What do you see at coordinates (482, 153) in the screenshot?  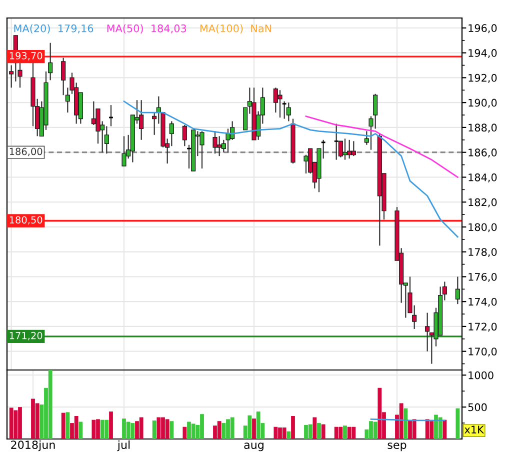 I see `y-tick-label: 186,0` at bounding box center [482, 153].